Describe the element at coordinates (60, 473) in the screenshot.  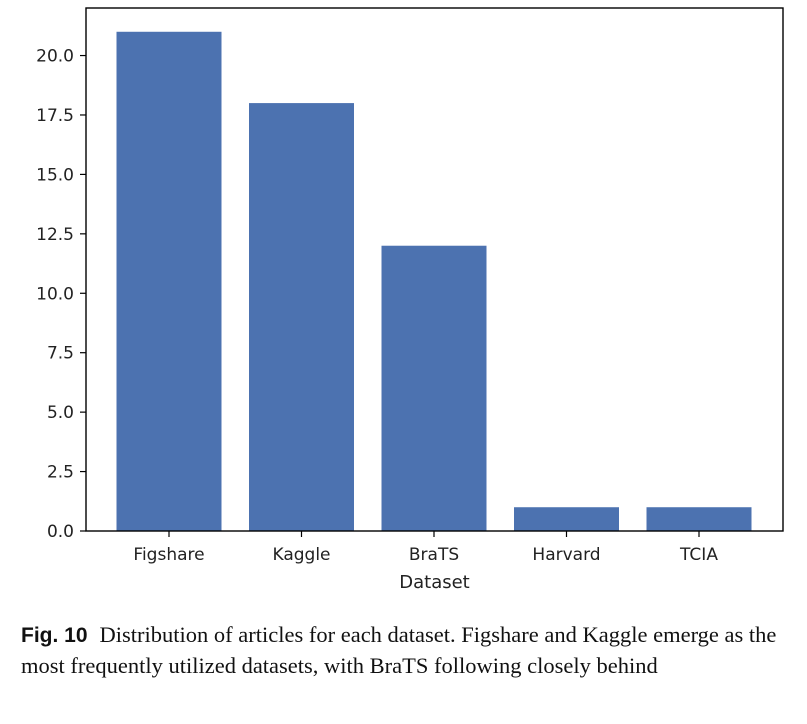
I see `y-tick-label: 2.5` at that location.